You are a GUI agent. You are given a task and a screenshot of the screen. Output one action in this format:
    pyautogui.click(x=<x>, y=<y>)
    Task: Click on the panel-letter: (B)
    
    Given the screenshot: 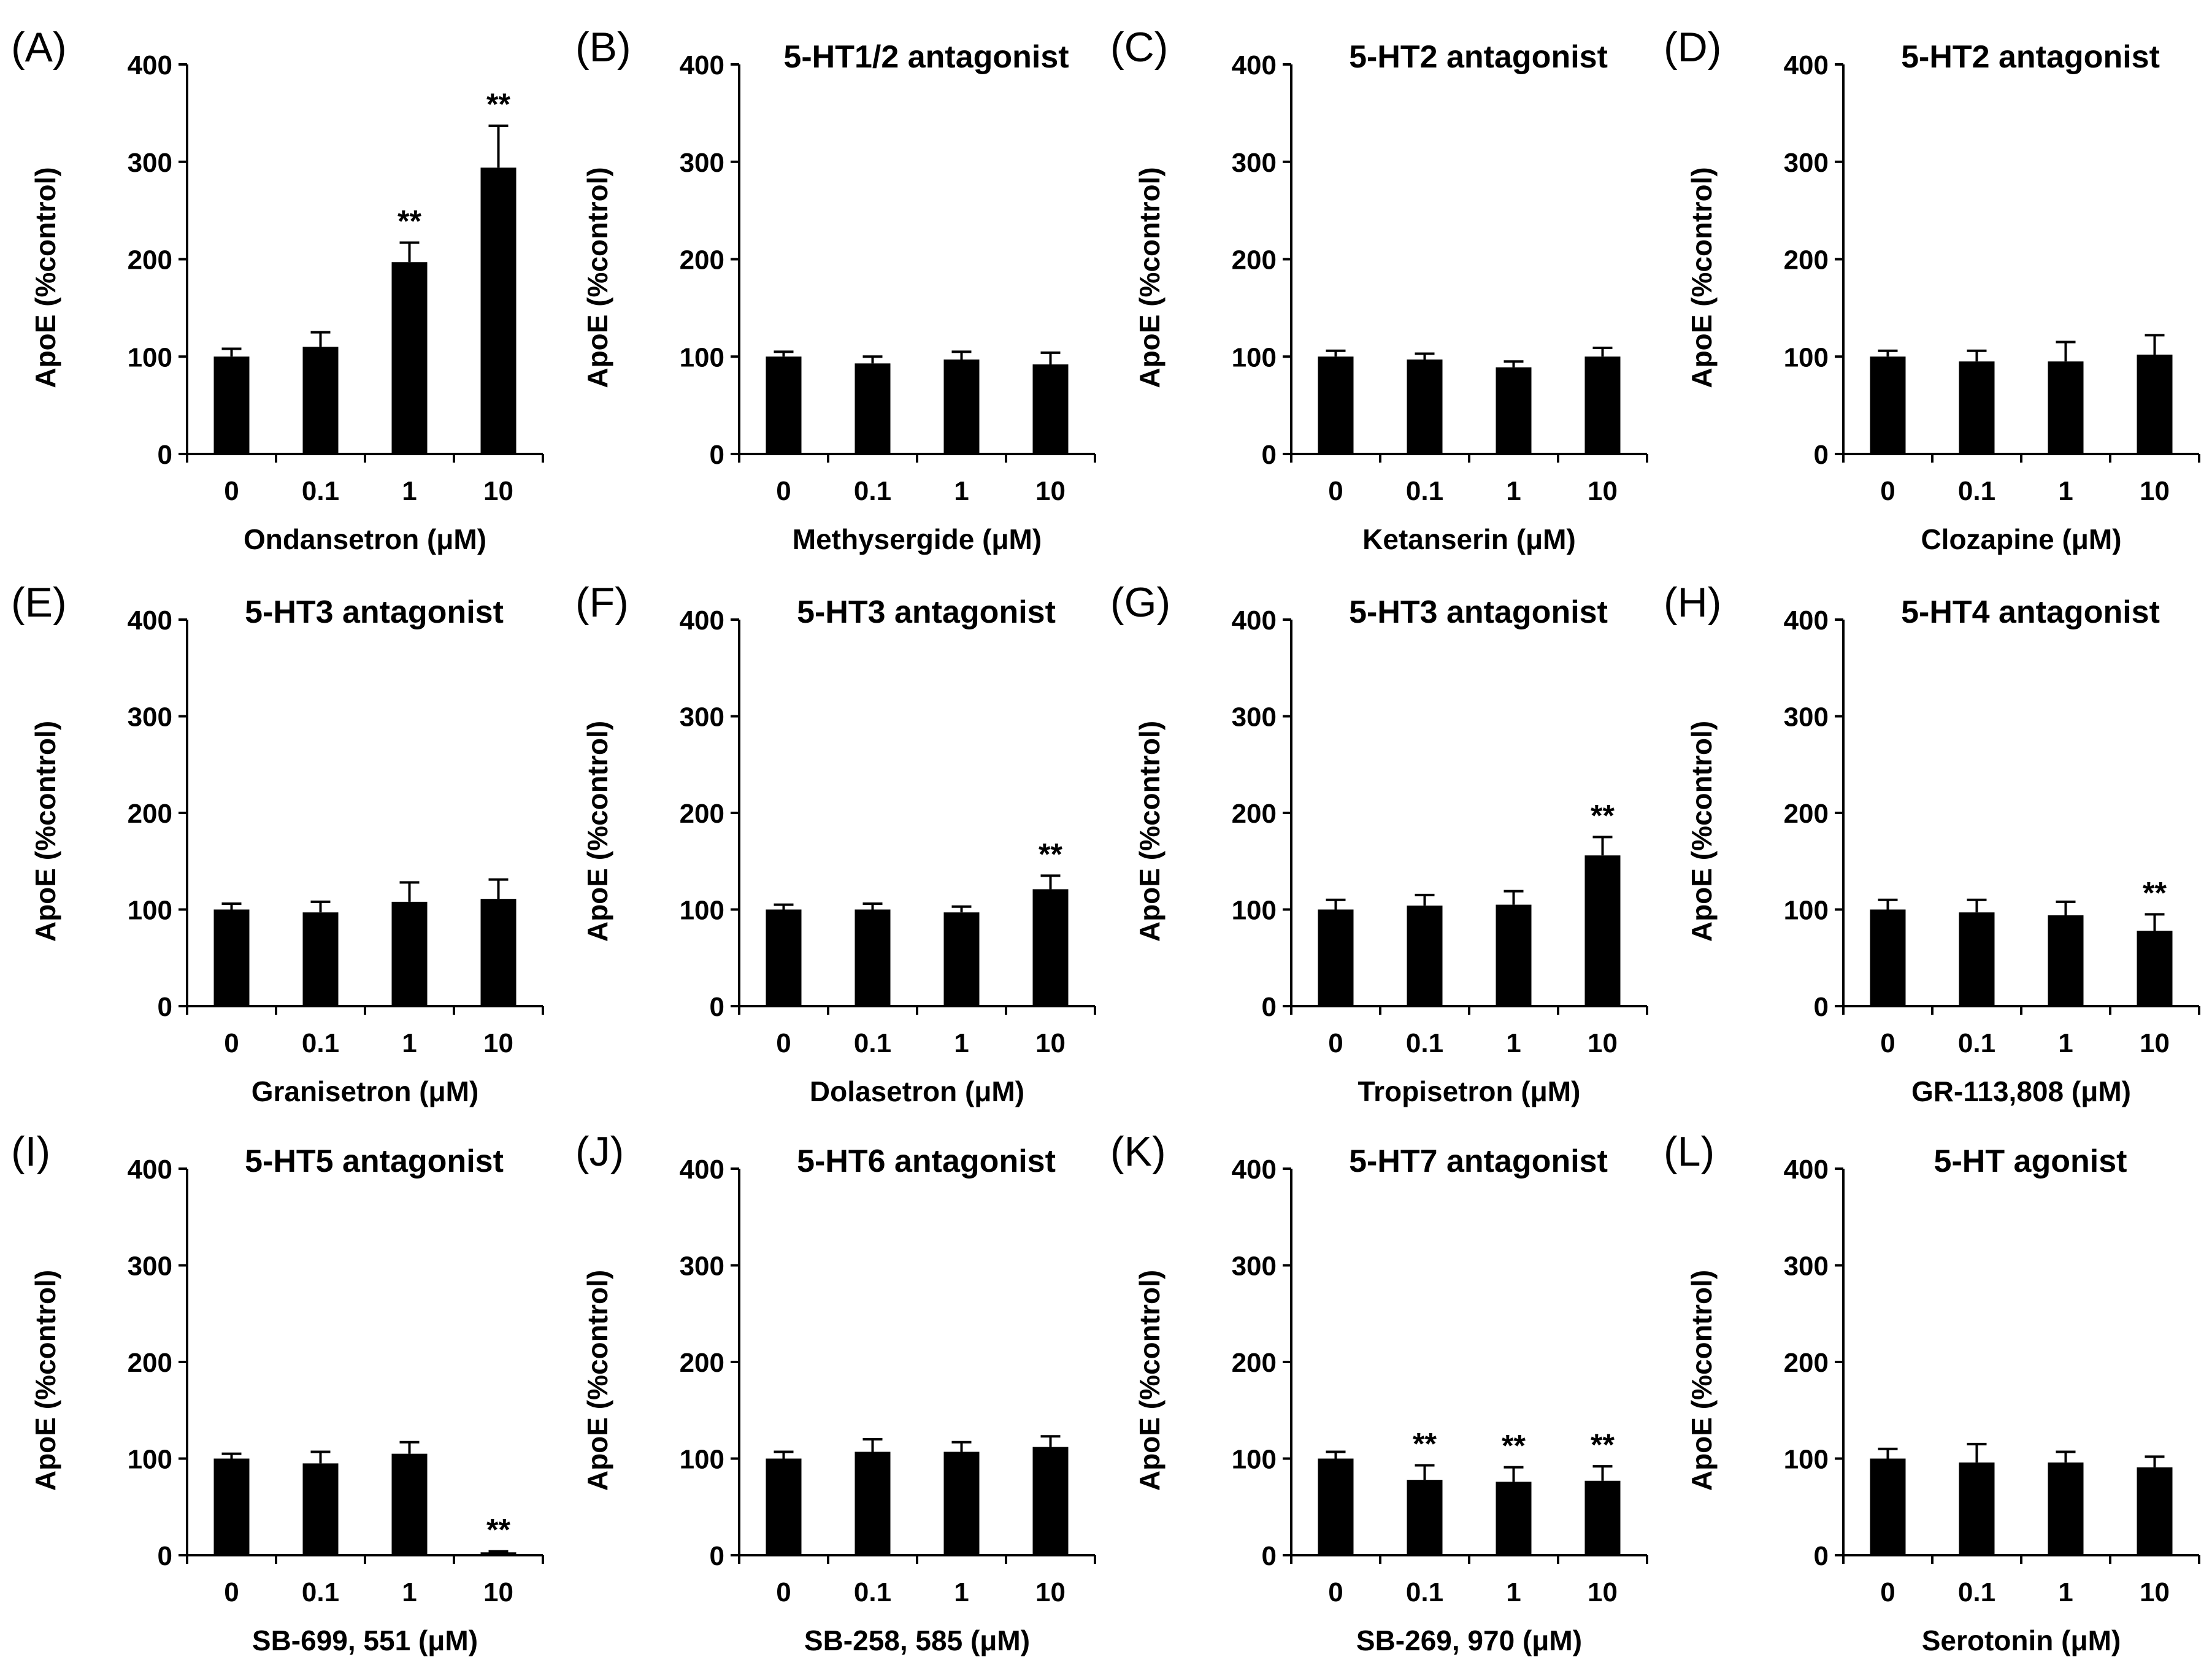 What is the action you would take?
    pyautogui.click(x=603, y=47)
    